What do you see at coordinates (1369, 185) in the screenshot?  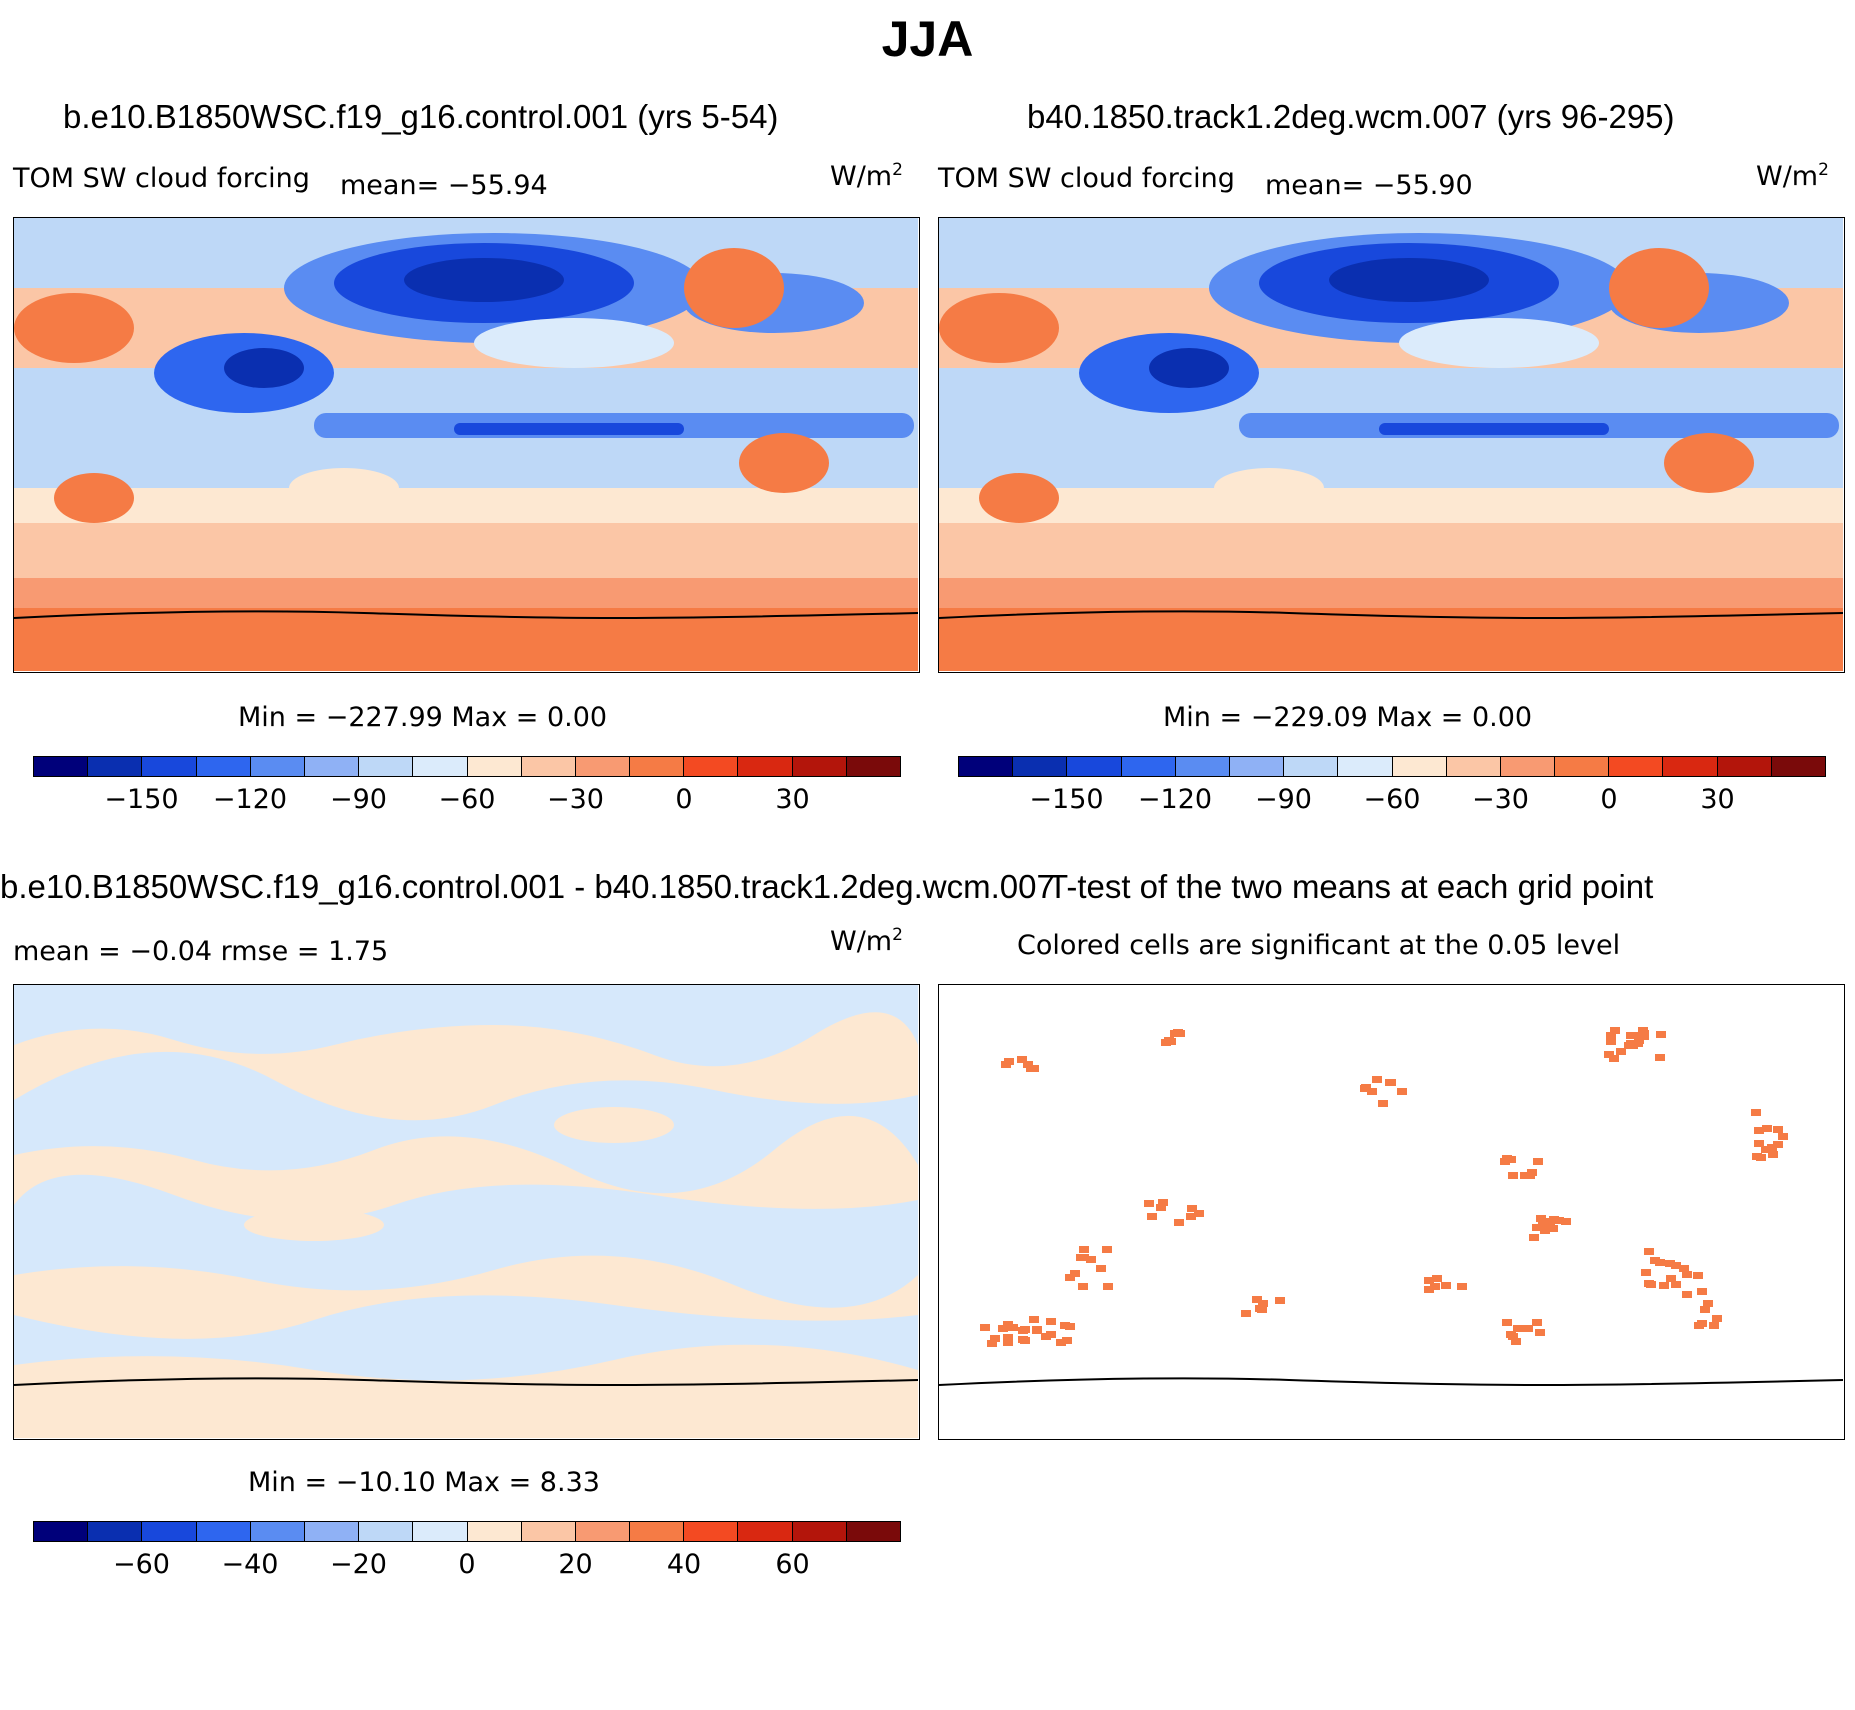 I see `top-right-mean-label: mean= −55.90` at bounding box center [1369, 185].